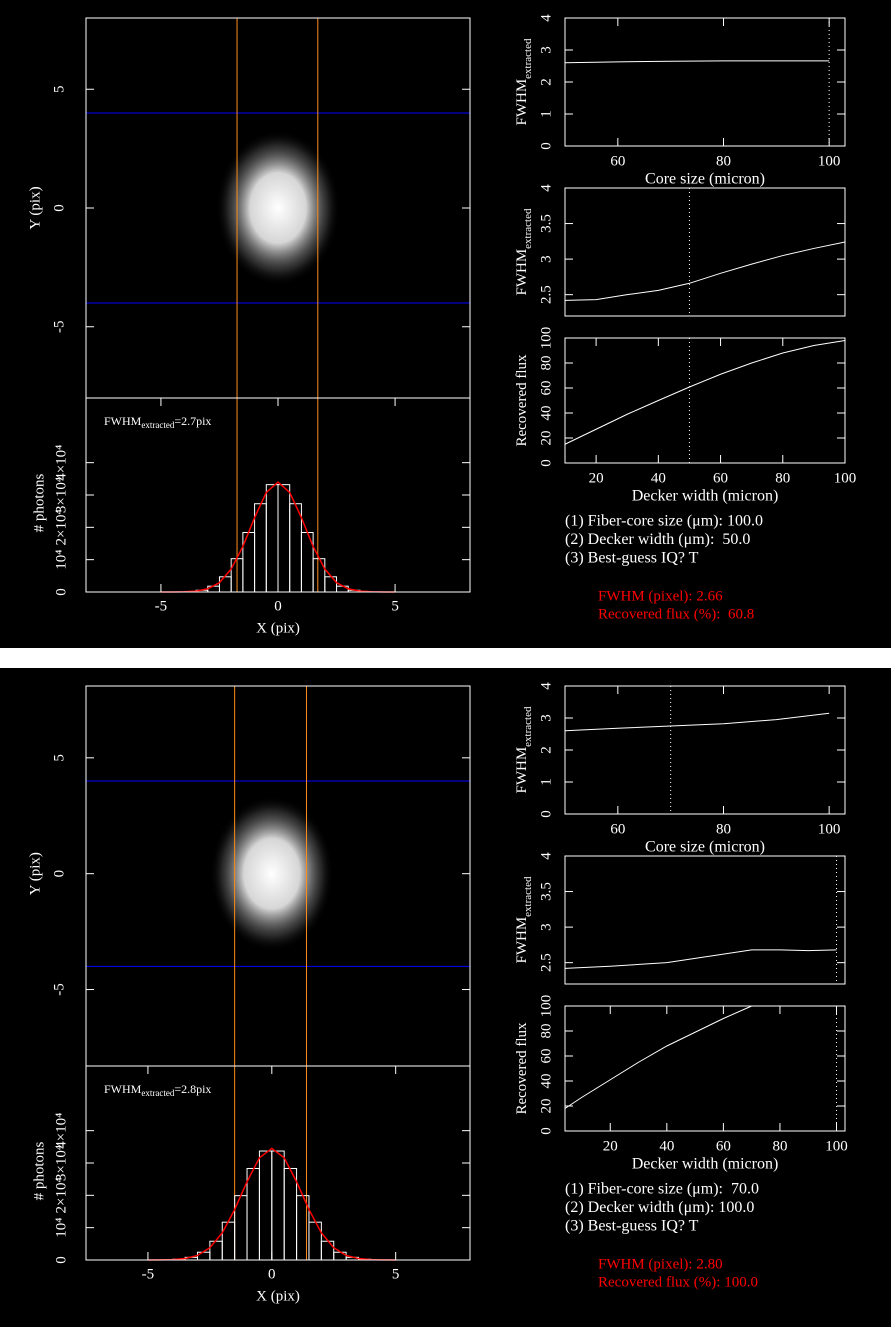 This screenshot has height=1327, width=891. I want to click on y-tick-label: 1, so click(546, 114).